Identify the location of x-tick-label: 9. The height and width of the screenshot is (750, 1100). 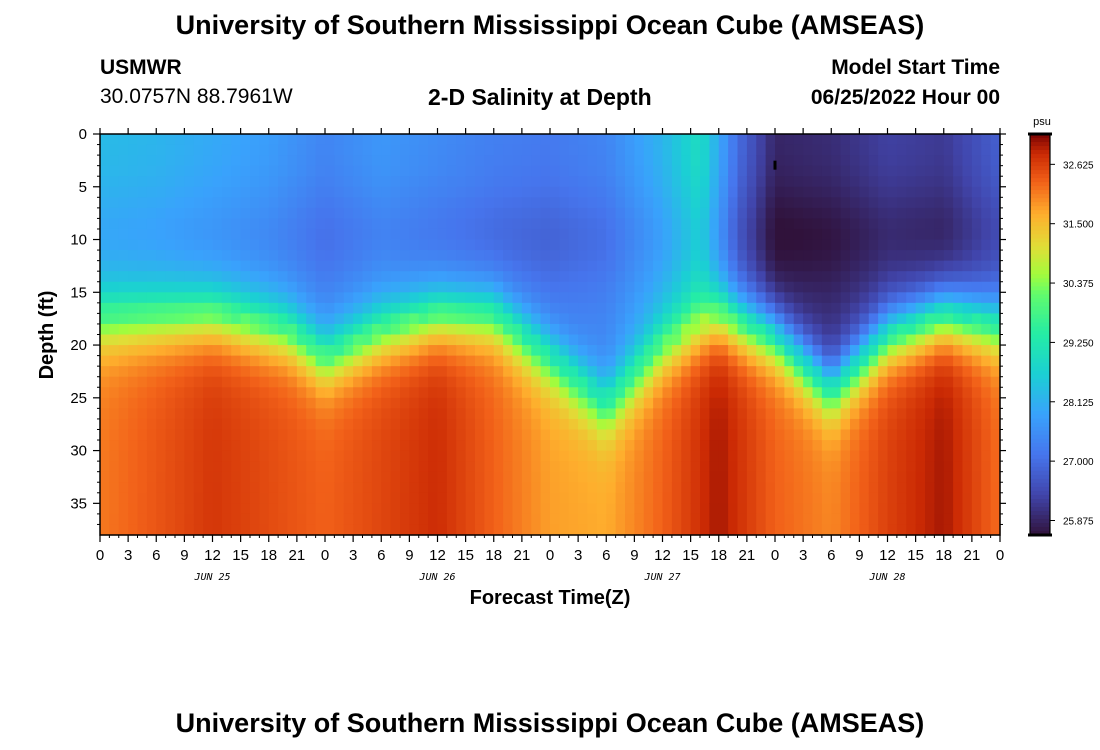
(184, 555).